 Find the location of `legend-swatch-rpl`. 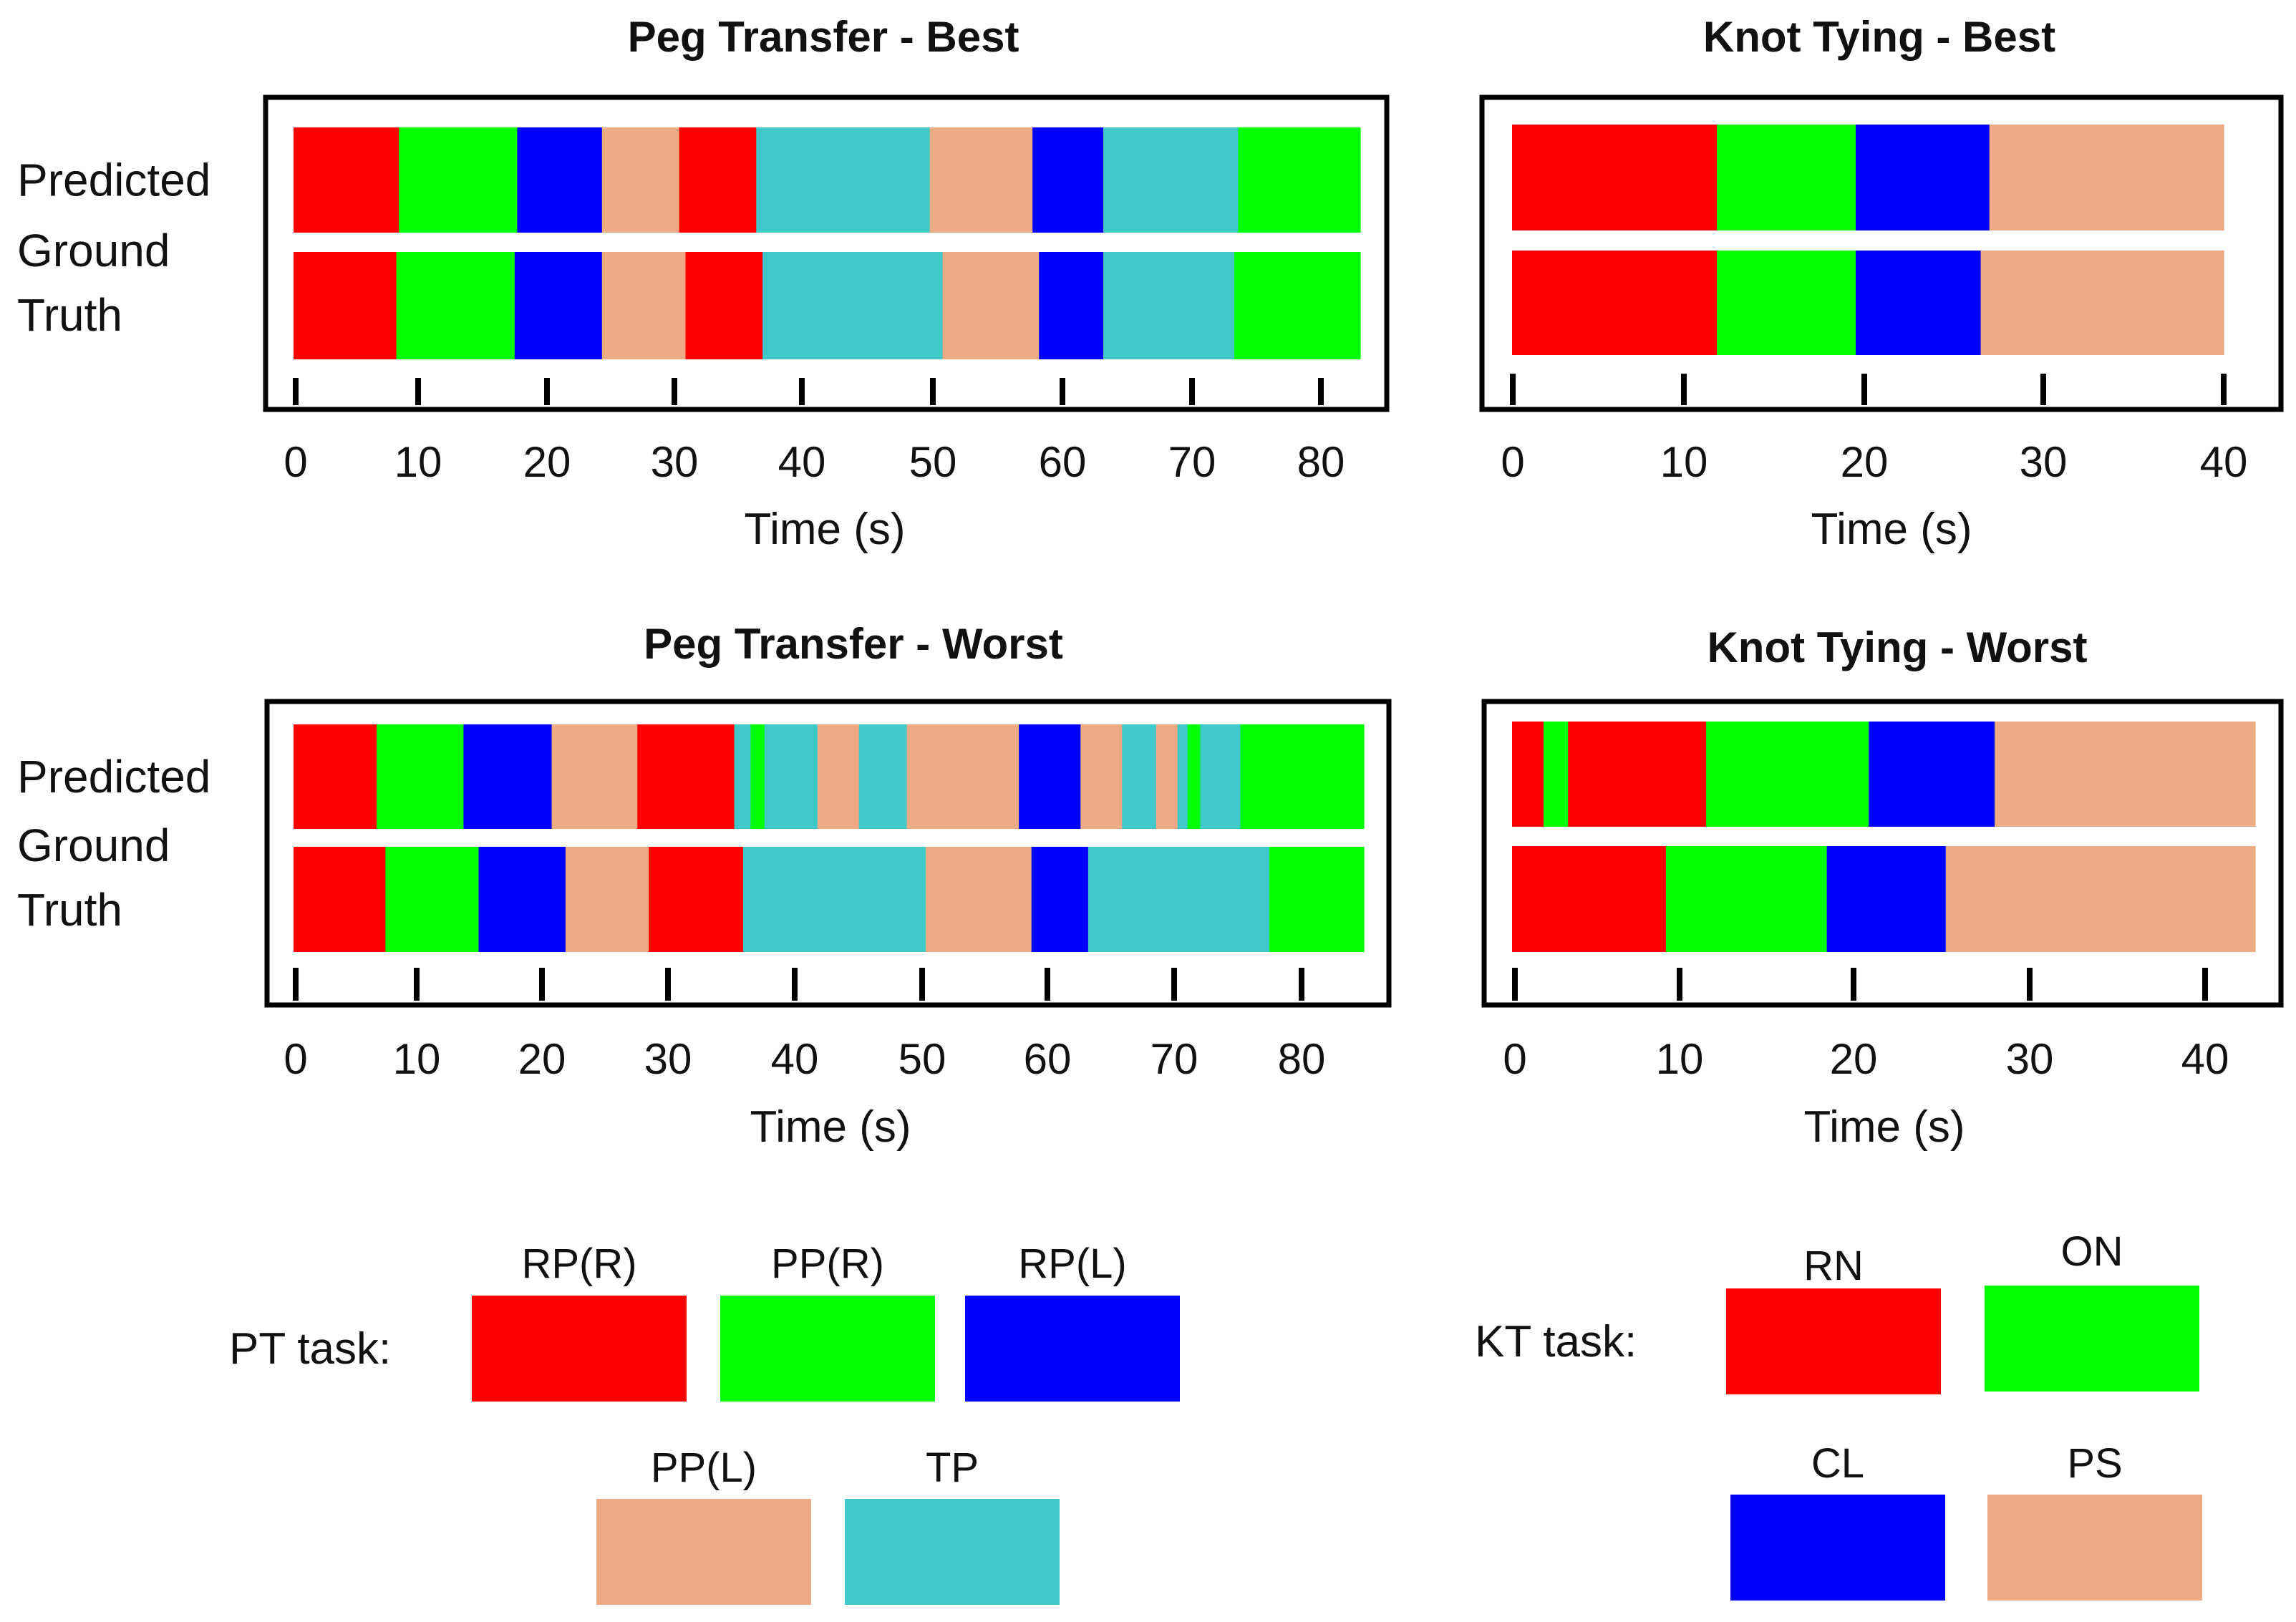

legend-swatch-rpl is located at coordinates (1072, 1349).